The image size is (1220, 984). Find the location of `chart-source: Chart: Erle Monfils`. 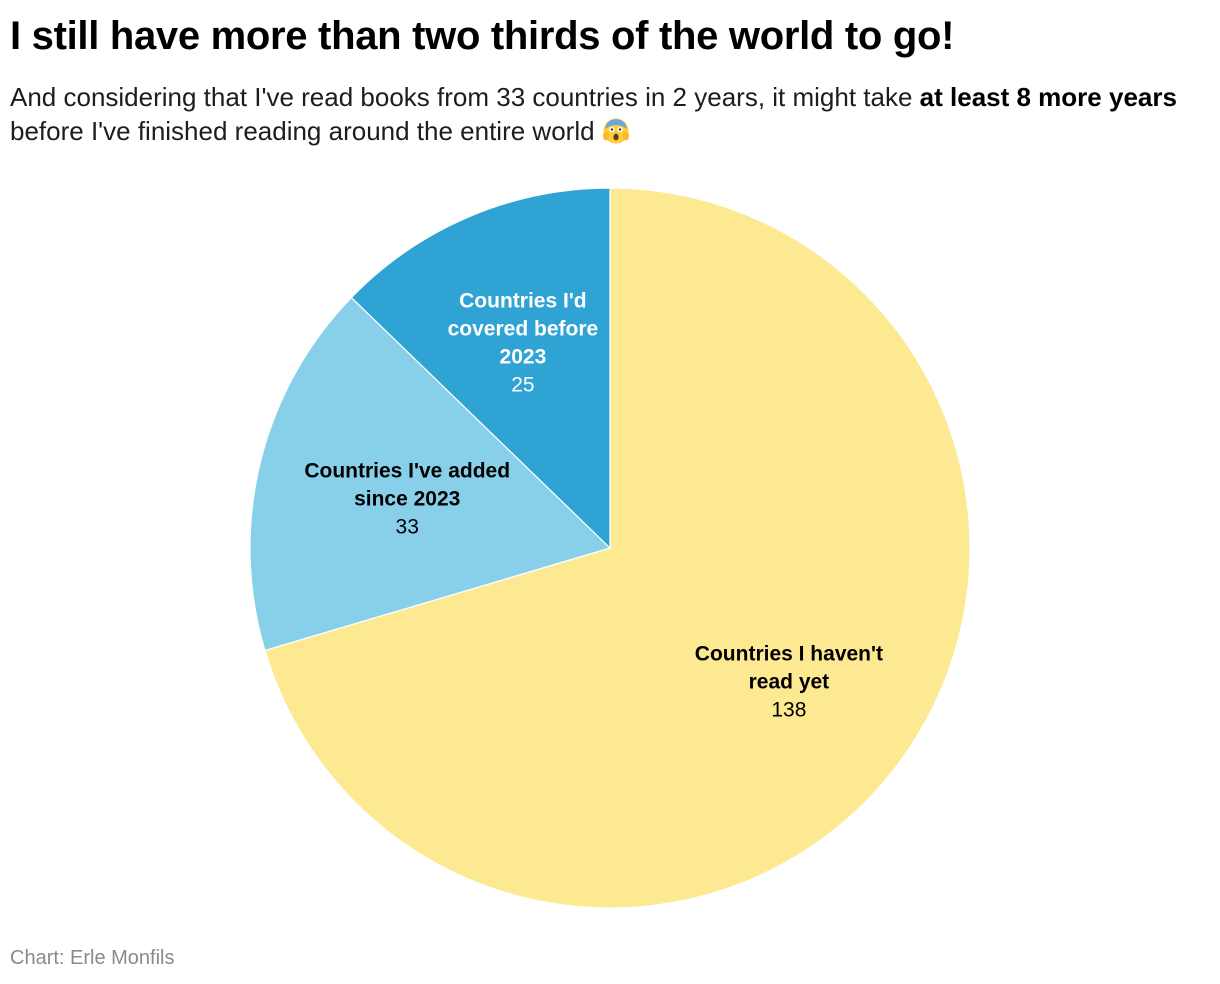

chart-source: Chart: Erle Monfils is located at coordinates (92, 958).